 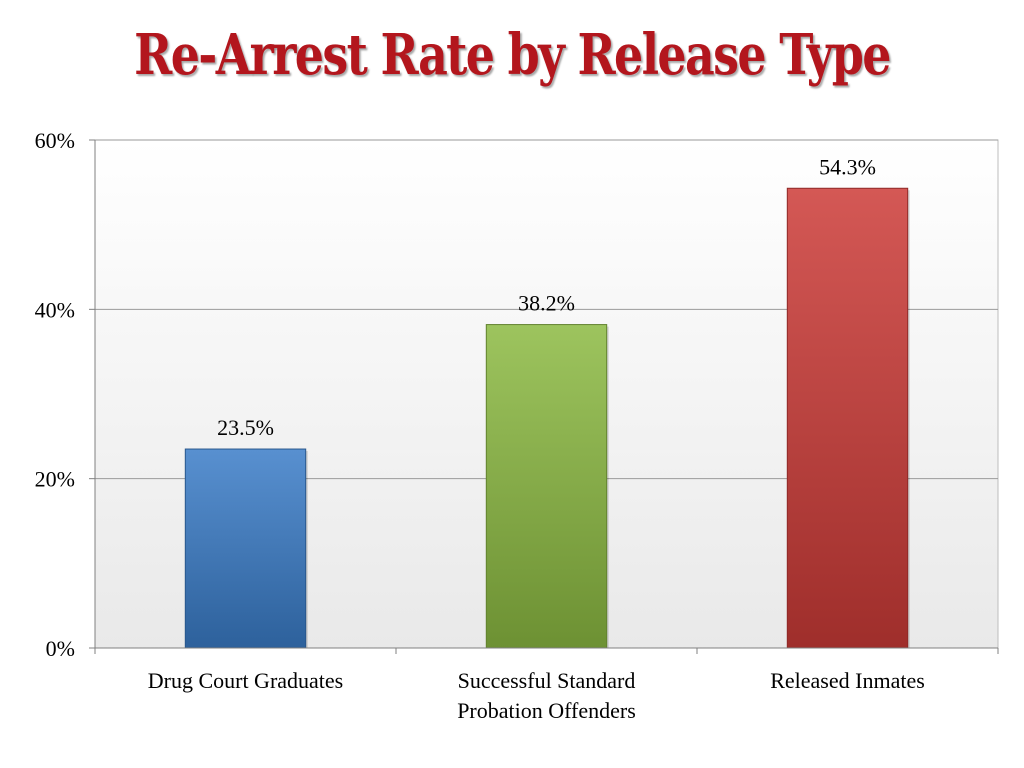 I want to click on y-tick-label: 40%, so click(x=55, y=309).